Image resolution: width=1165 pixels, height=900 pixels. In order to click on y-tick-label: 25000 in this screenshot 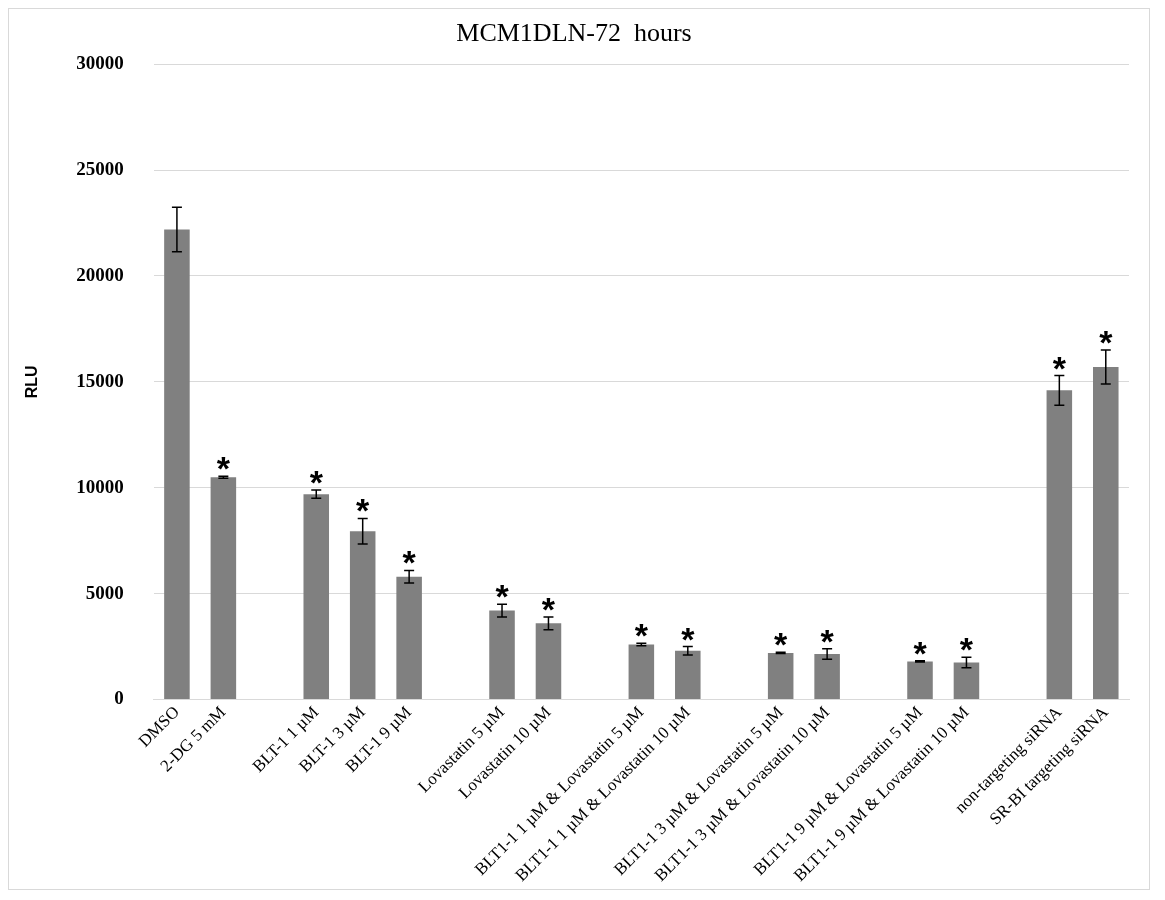, I will do `click(100, 168)`.